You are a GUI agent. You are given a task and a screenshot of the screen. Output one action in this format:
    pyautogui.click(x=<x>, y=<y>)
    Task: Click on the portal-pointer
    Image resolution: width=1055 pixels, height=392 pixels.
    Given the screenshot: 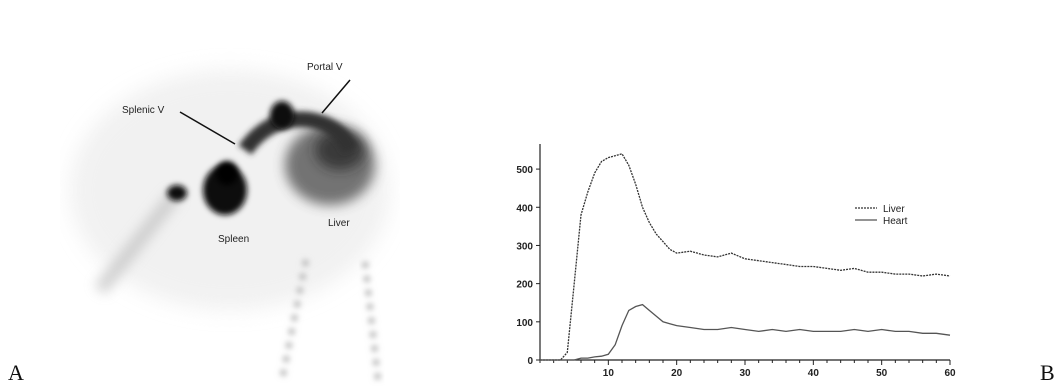 What is the action you would take?
    pyautogui.click(x=336, y=96)
    